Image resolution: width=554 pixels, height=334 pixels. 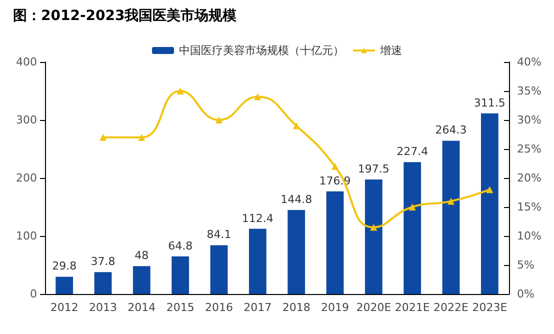 What do you see at coordinates (64, 307) in the screenshot?
I see `x-tick-label: 2012` at bounding box center [64, 307].